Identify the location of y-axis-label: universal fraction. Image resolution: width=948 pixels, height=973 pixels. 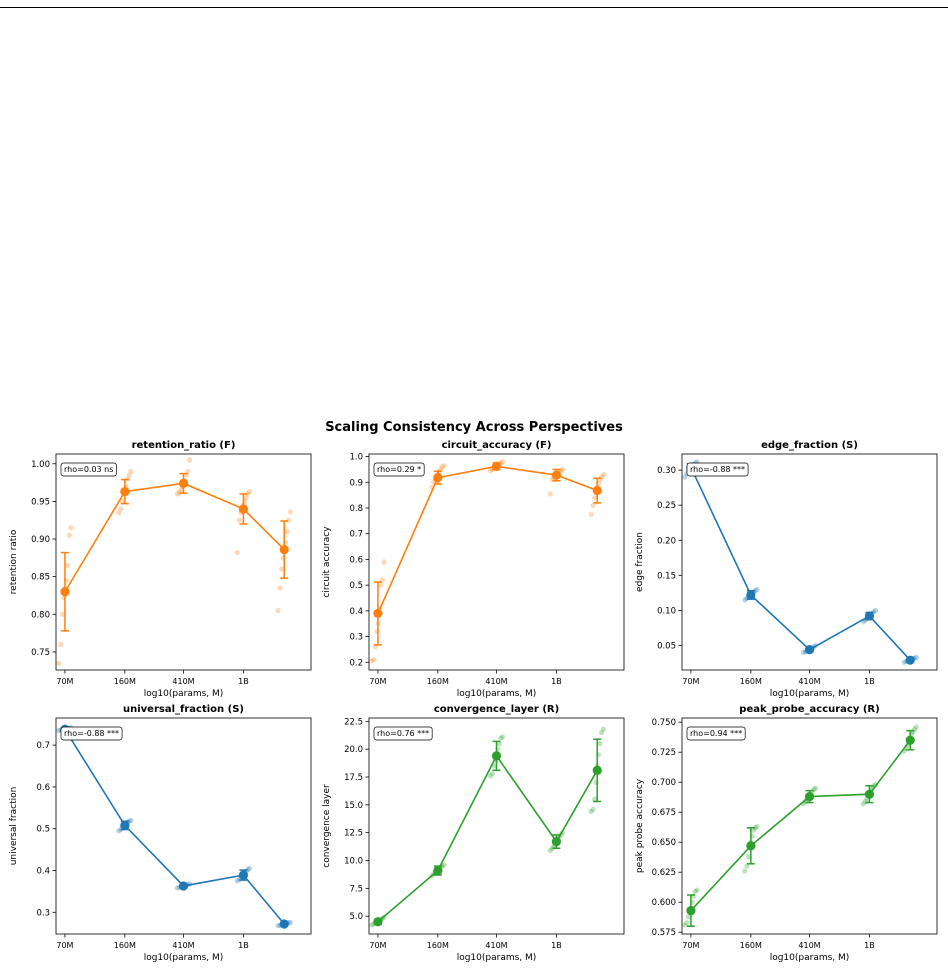
(14, 826).